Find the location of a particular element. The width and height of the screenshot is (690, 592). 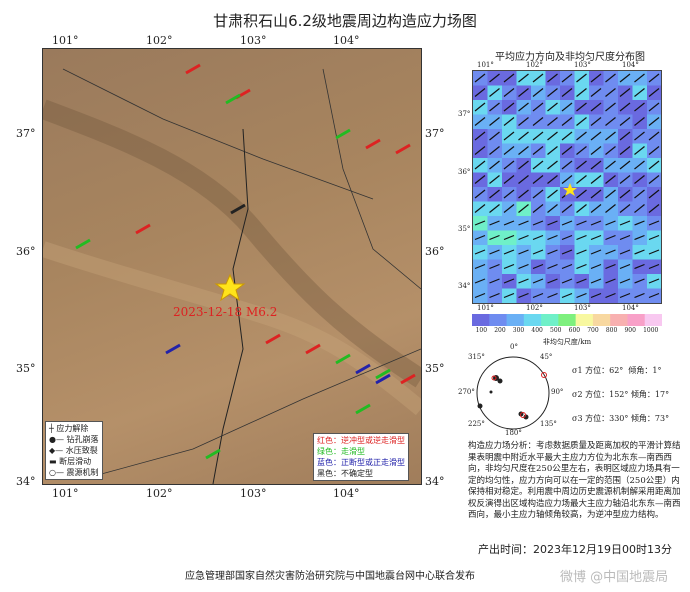

lat-tick-right: 36° is located at coordinates (435, 251).